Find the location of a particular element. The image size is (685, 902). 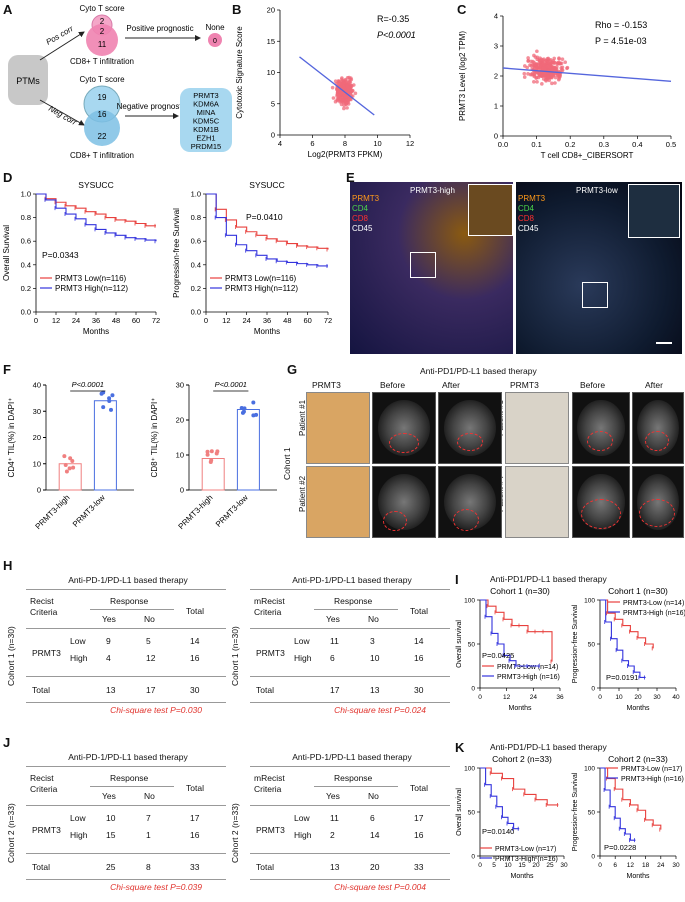

svg-text: CD8+ T infiltration is located at coordinates (102, 155).